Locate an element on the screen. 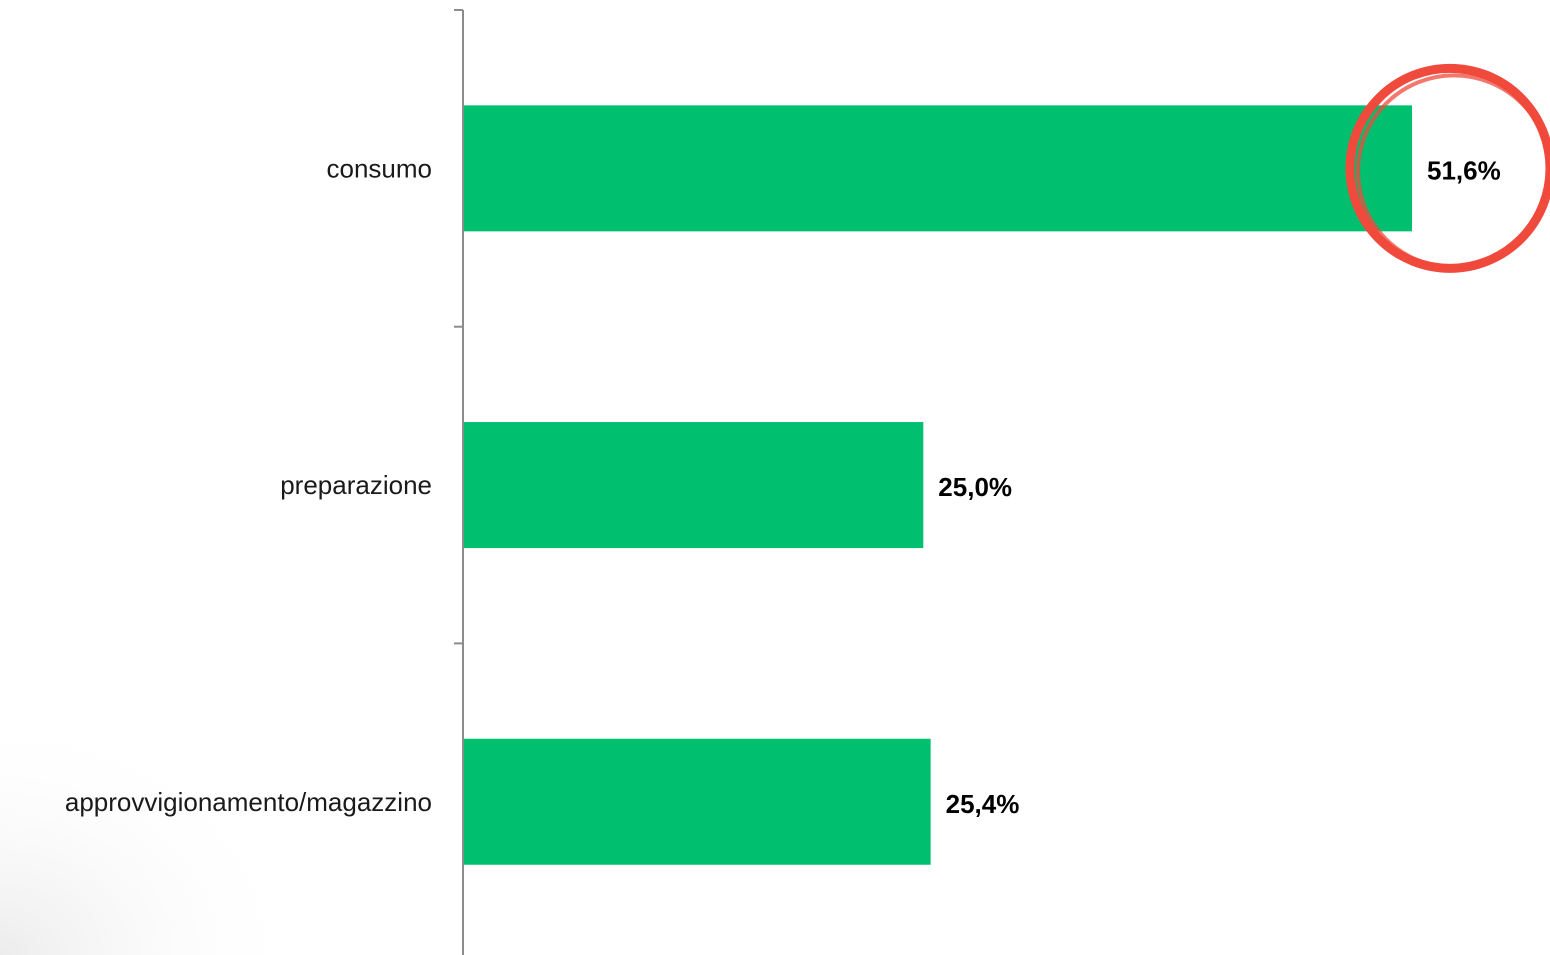  data-label: 25,0% is located at coordinates (975, 487).